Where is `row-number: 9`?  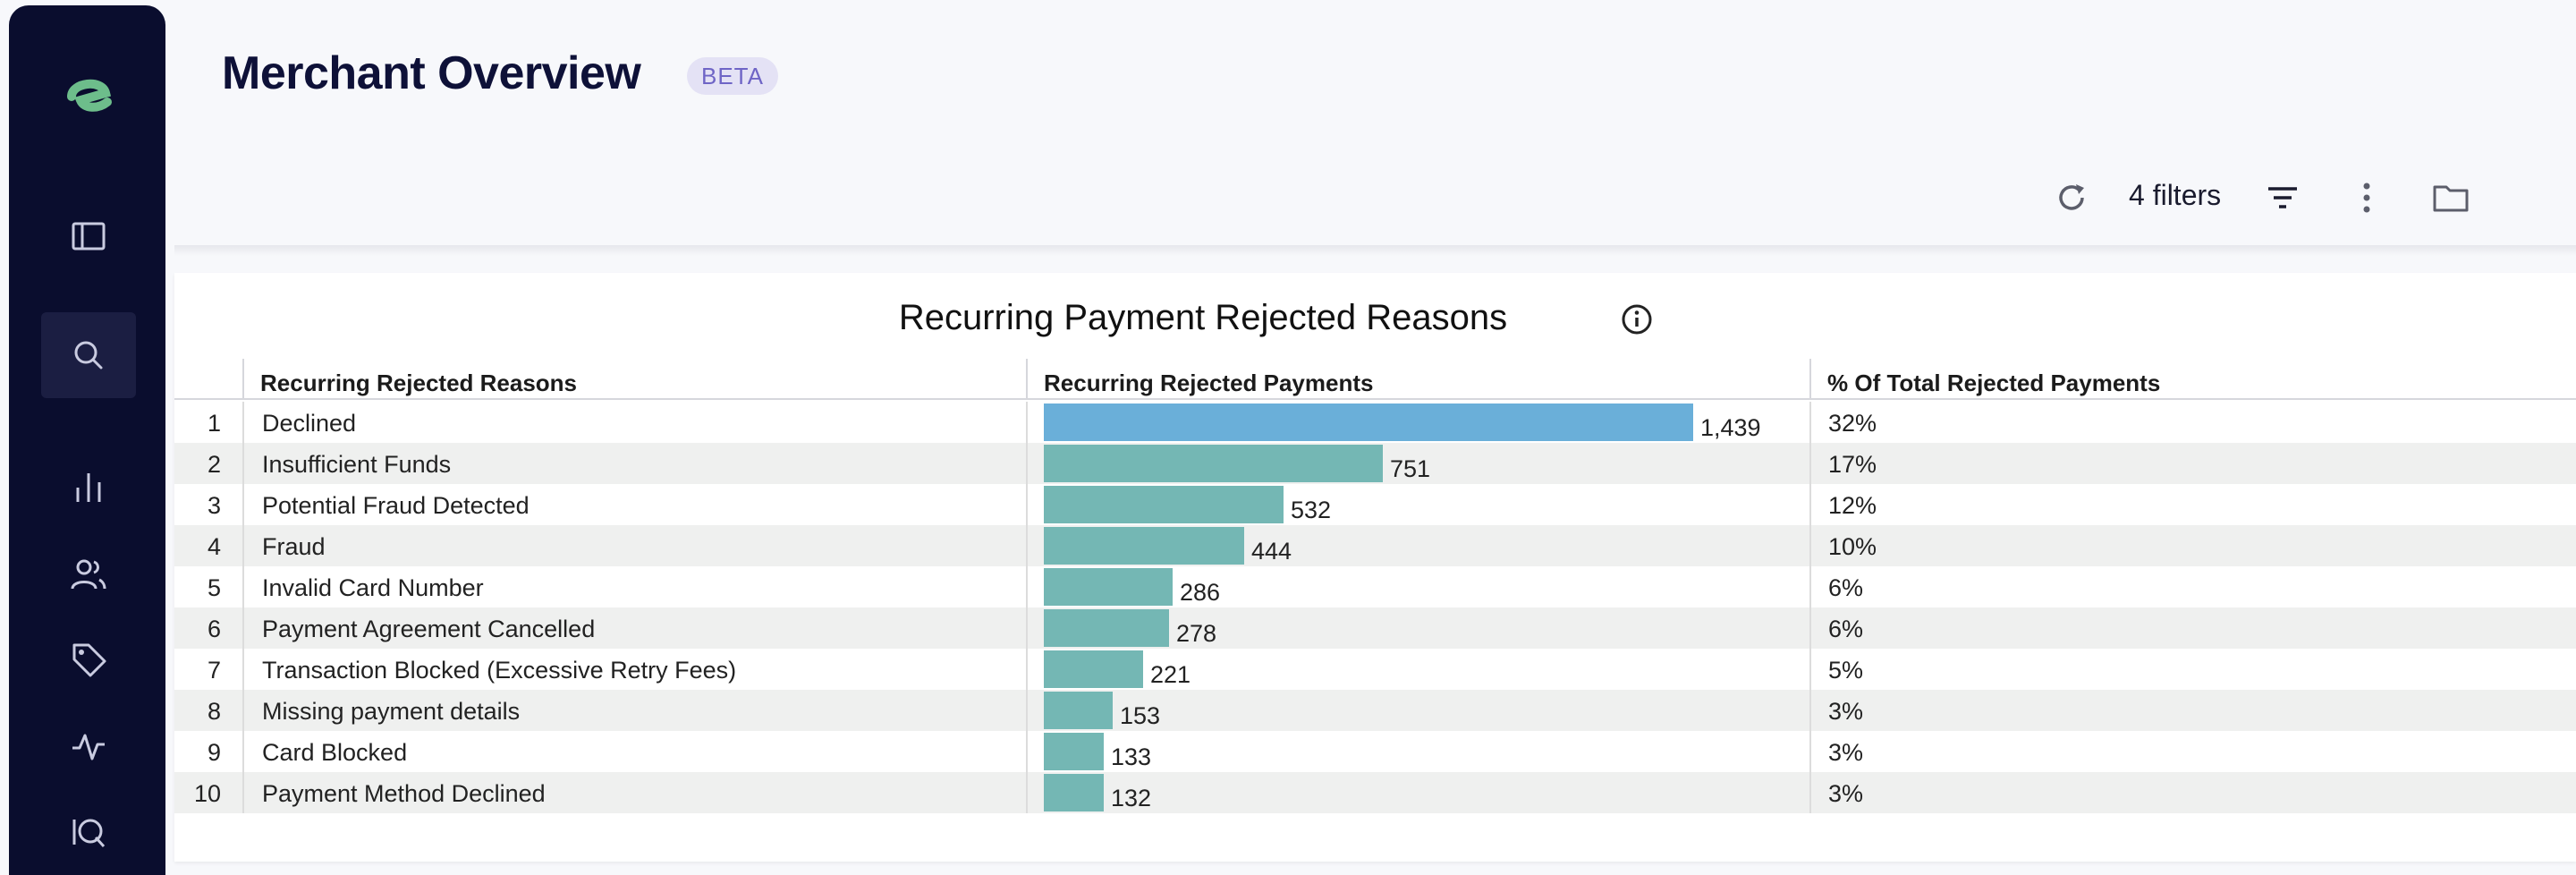 row-number: 9 is located at coordinates (214, 752).